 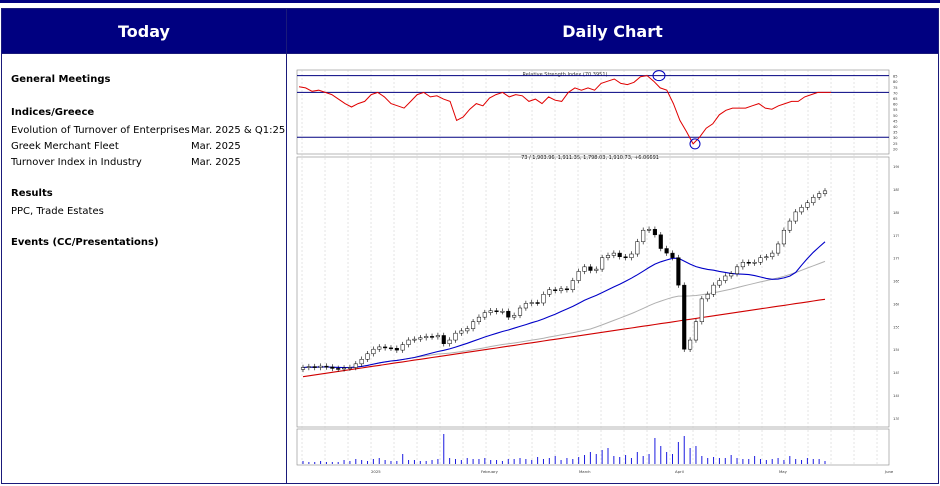 I want to click on top-rule, so click(x=470, y=1).